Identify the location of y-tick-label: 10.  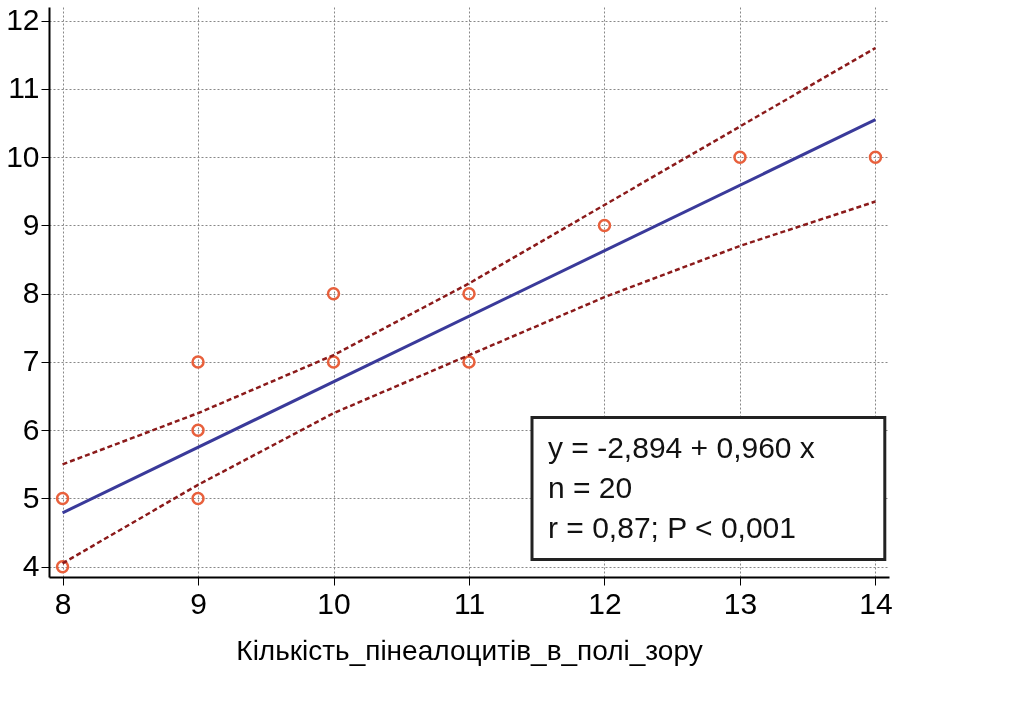
(23, 156).